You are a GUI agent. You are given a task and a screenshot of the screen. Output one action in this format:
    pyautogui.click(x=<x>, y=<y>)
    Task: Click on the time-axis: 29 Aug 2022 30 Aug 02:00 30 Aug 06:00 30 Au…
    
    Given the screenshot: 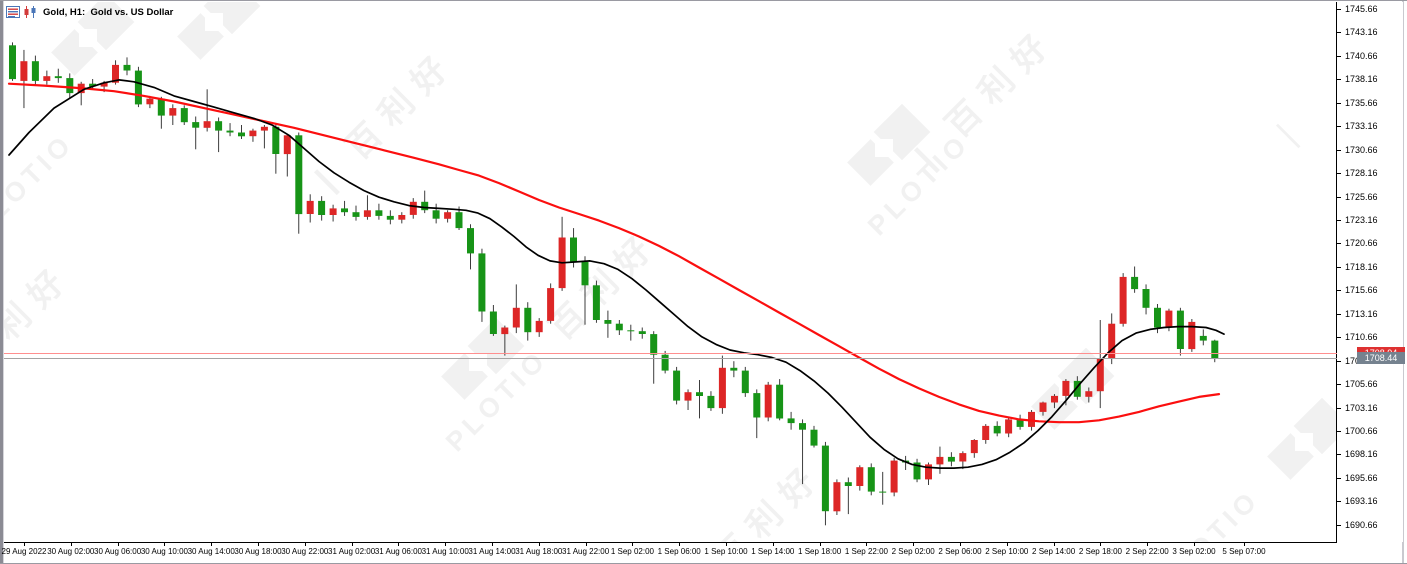 What is the action you would take?
    pyautogui.click(x=701, y=552)
    